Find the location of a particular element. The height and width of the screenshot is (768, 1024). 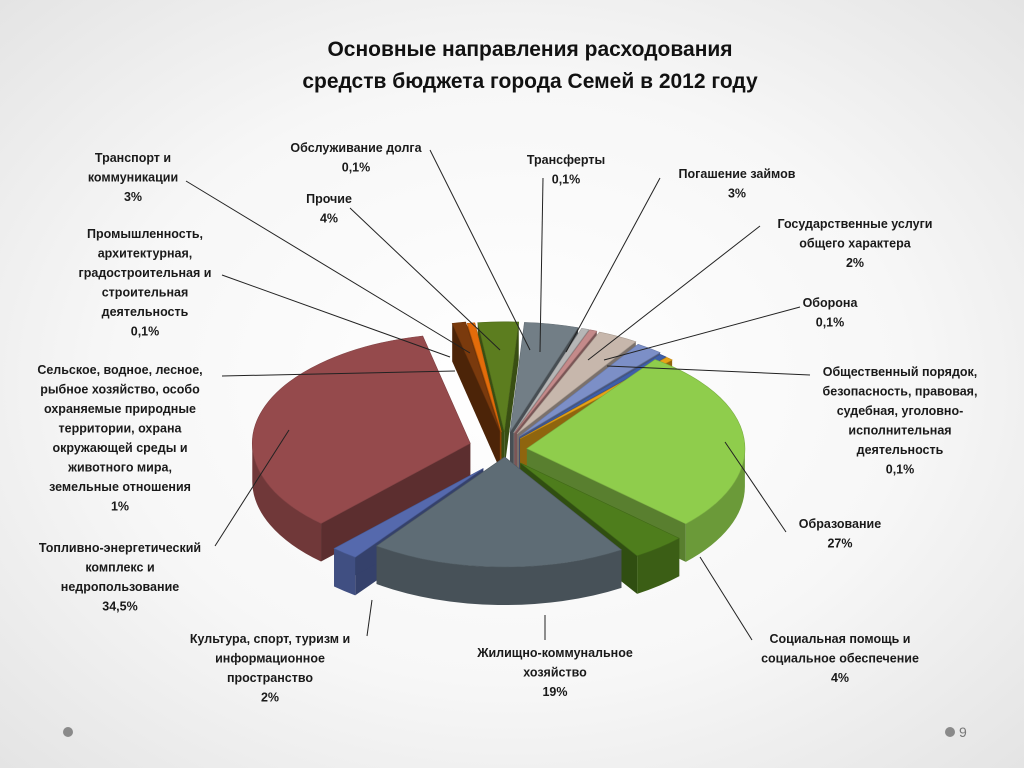

slice-name-line: информационное is located at coordinates (270, 659).